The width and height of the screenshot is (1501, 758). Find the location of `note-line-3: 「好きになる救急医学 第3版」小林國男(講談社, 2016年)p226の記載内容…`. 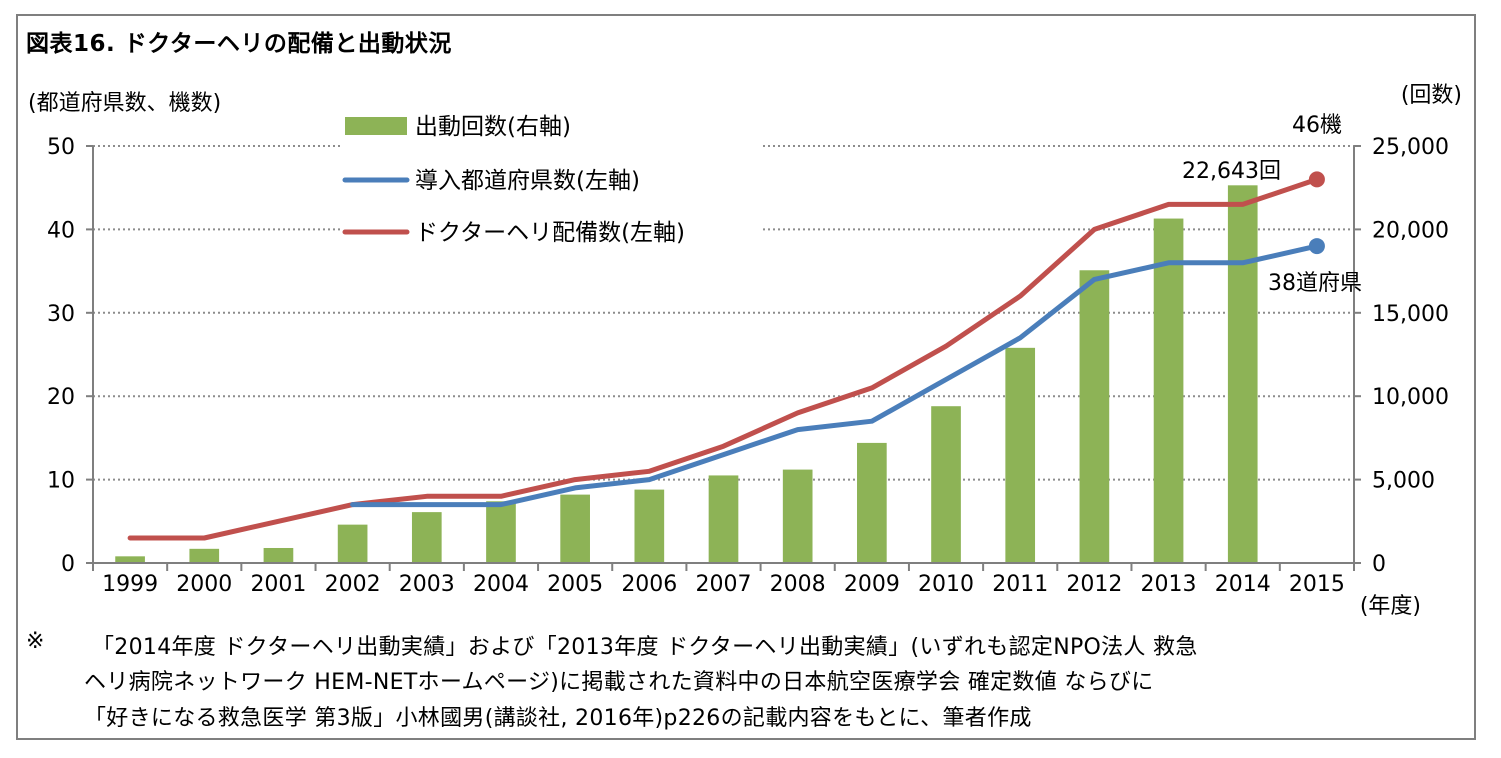

note-line-3: 「好きになる救急医学 第3版」小林國男(講談社, 2016年)p226の記載内容… is located at coordinates (558, 718).